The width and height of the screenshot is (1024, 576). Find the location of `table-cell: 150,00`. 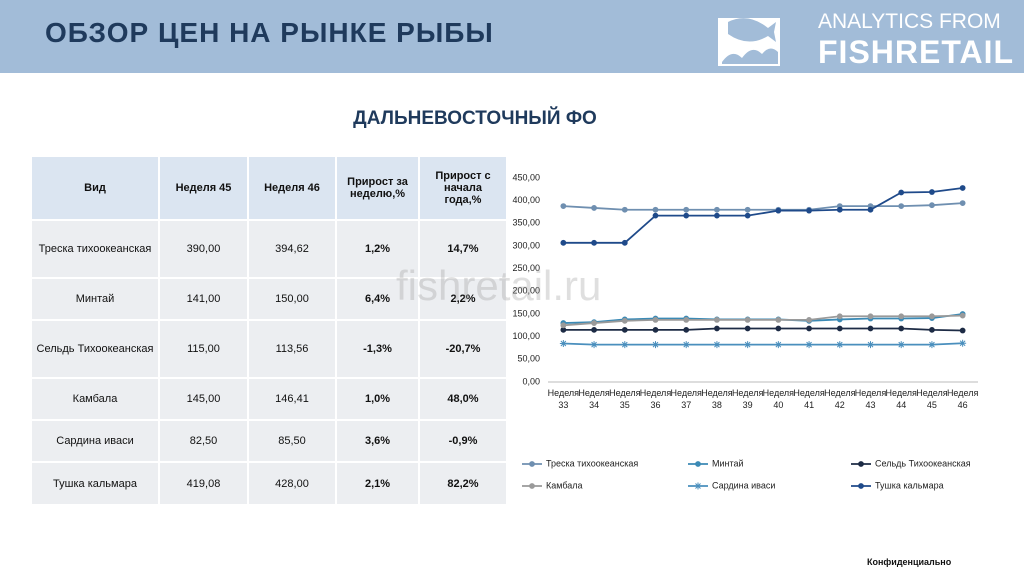

table-cell: 150,00 is located at coordinates (292, 299).